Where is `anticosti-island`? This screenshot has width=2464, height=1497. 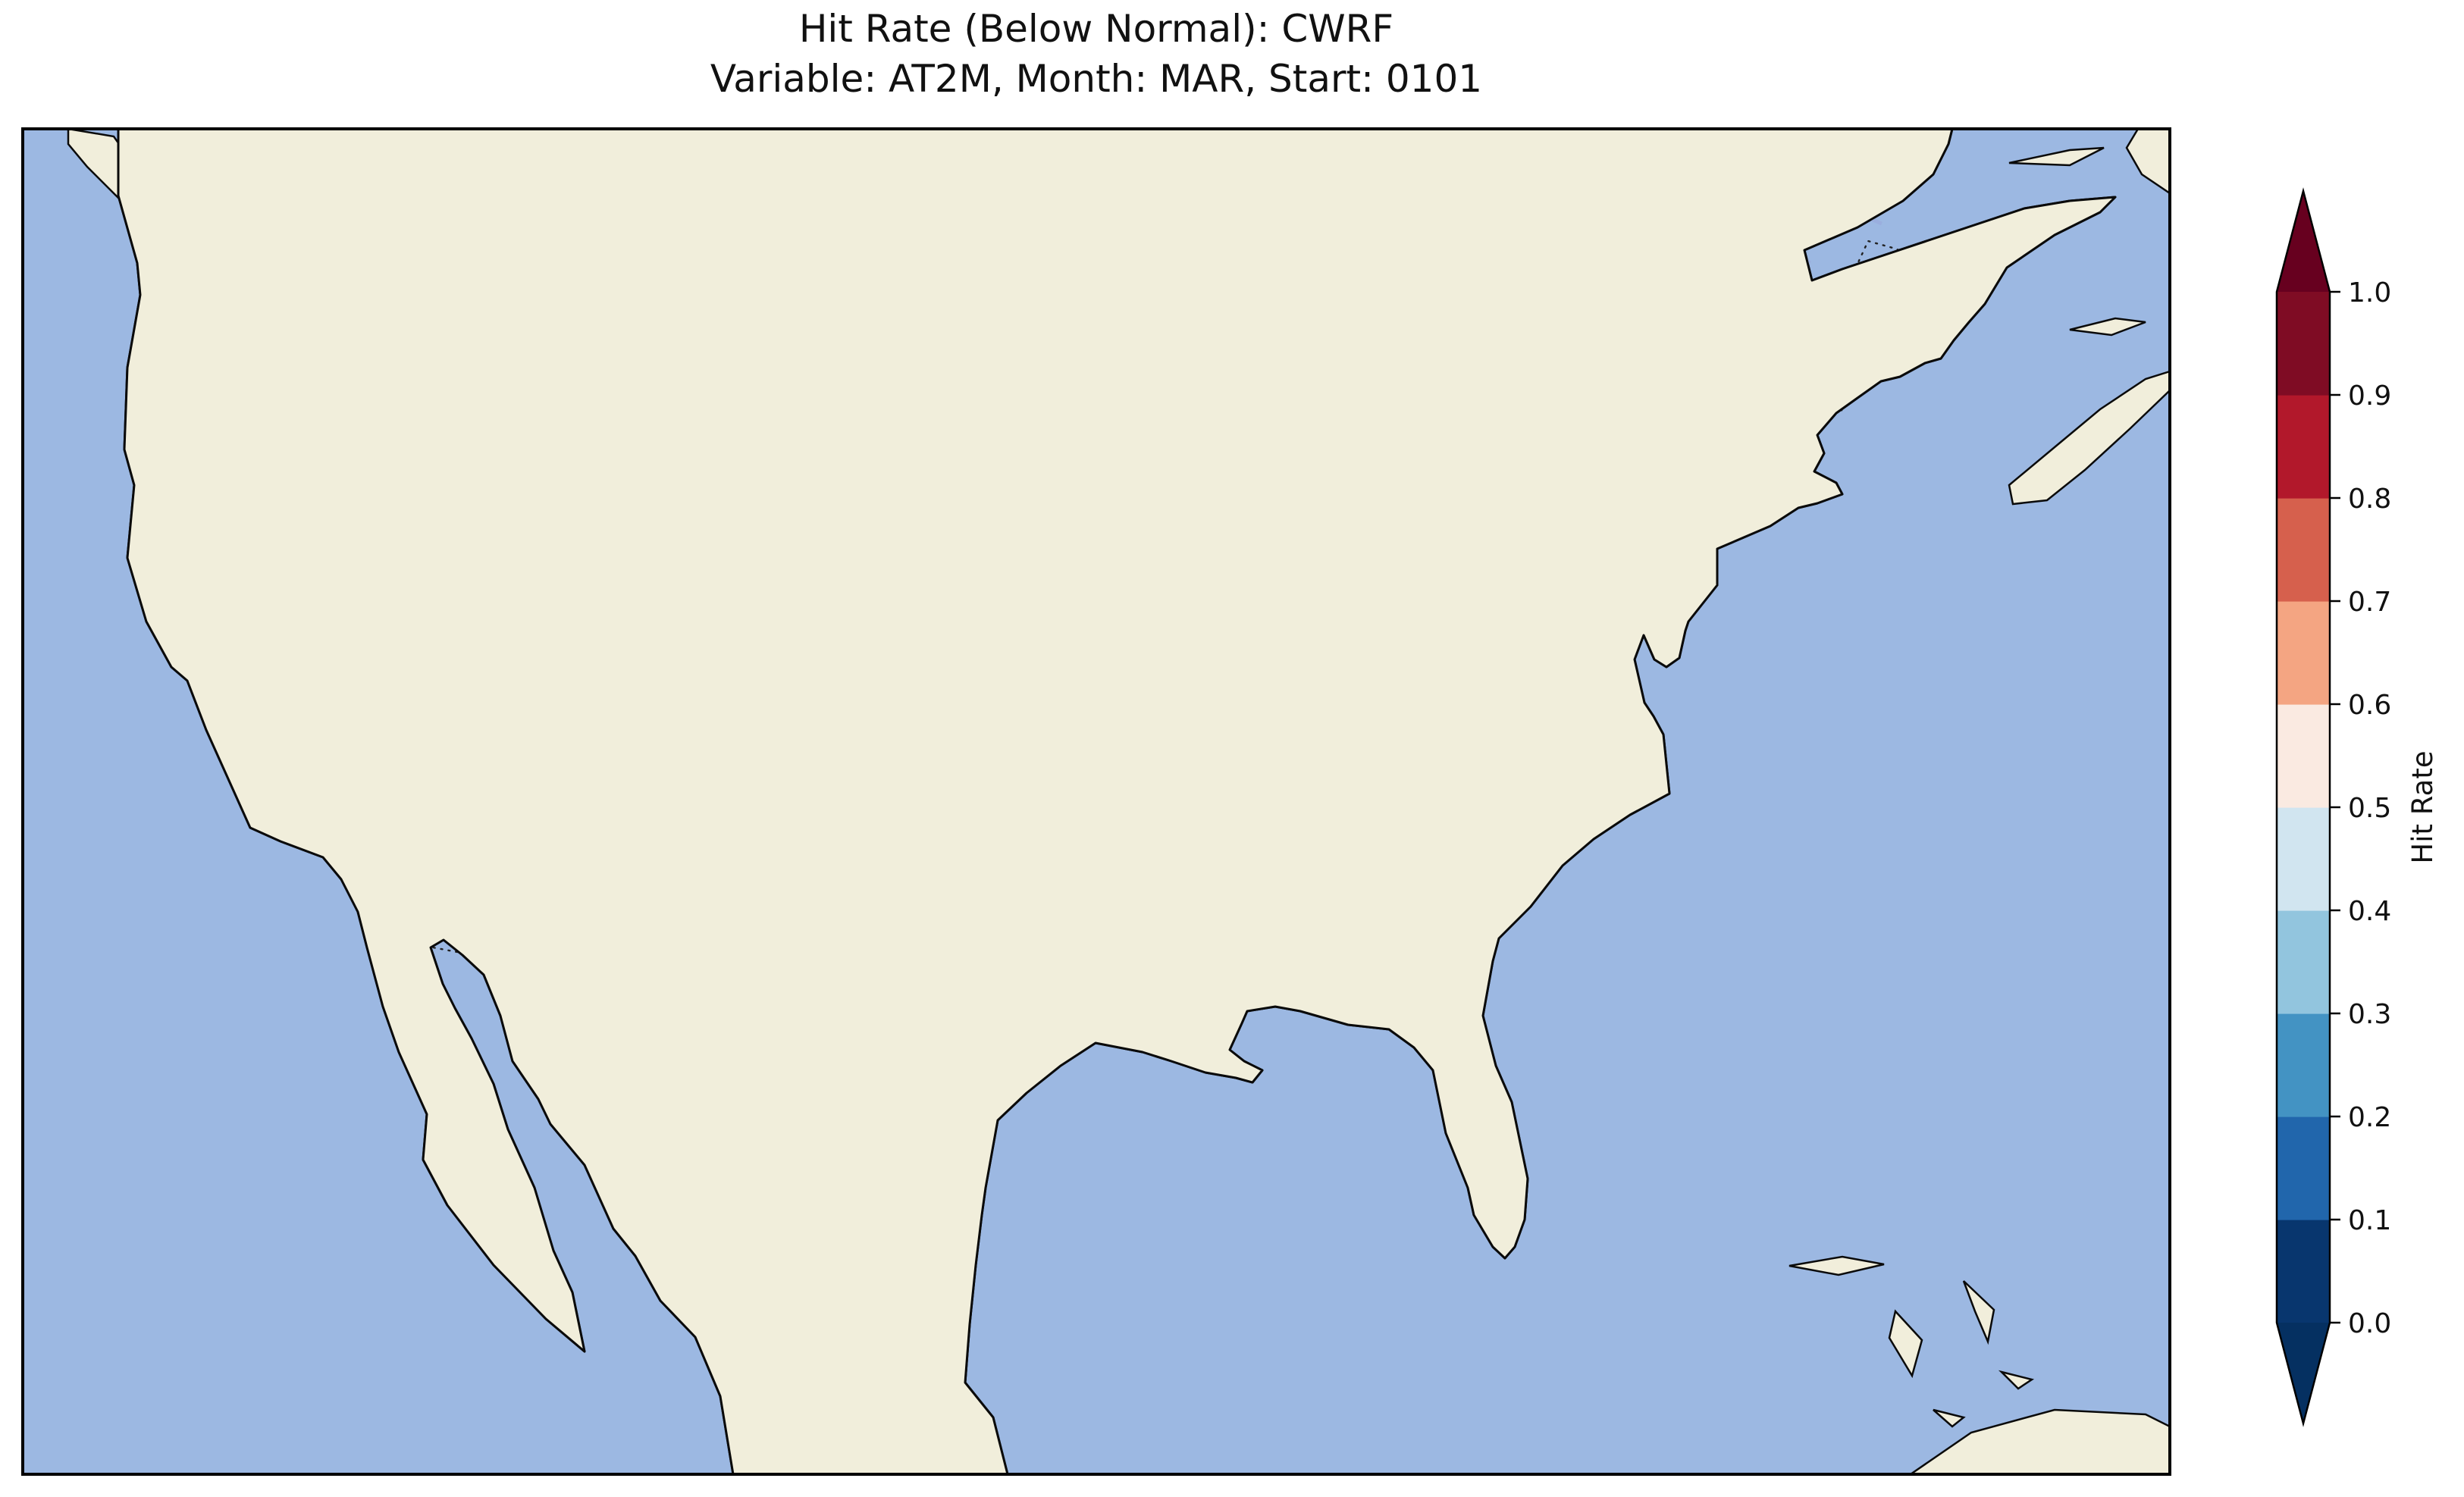 anticosti-island is located at coordinates (2056, 156).